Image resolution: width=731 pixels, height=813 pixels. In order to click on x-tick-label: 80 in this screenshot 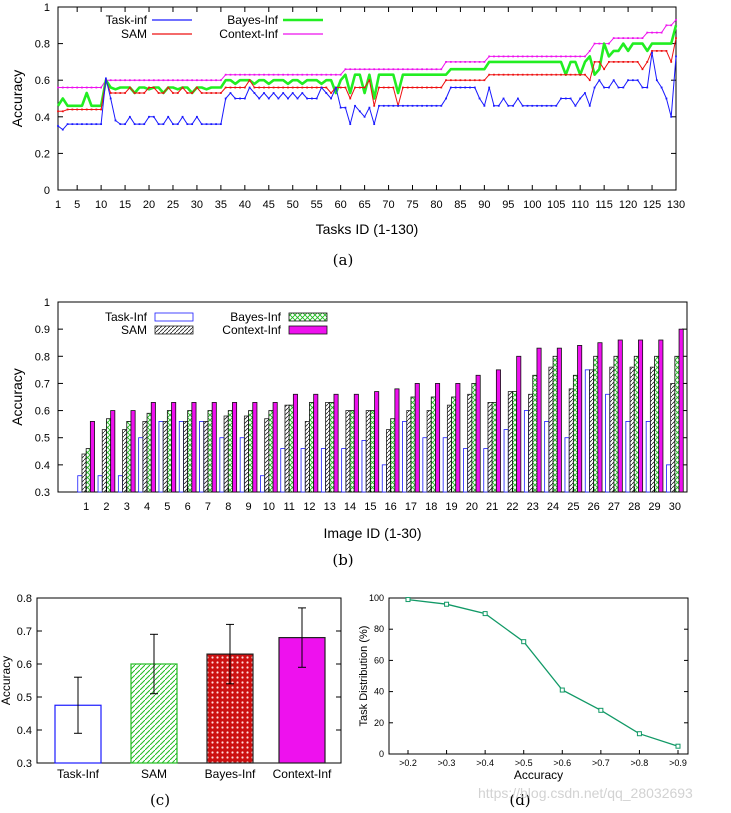, I will do `click(436, 205)`.